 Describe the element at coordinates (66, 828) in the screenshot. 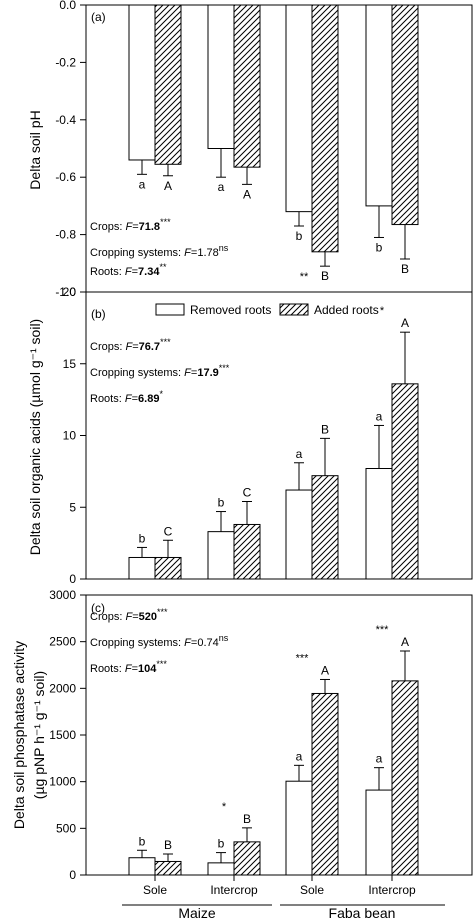

I see `y-tick-label-c: 500` at that location.